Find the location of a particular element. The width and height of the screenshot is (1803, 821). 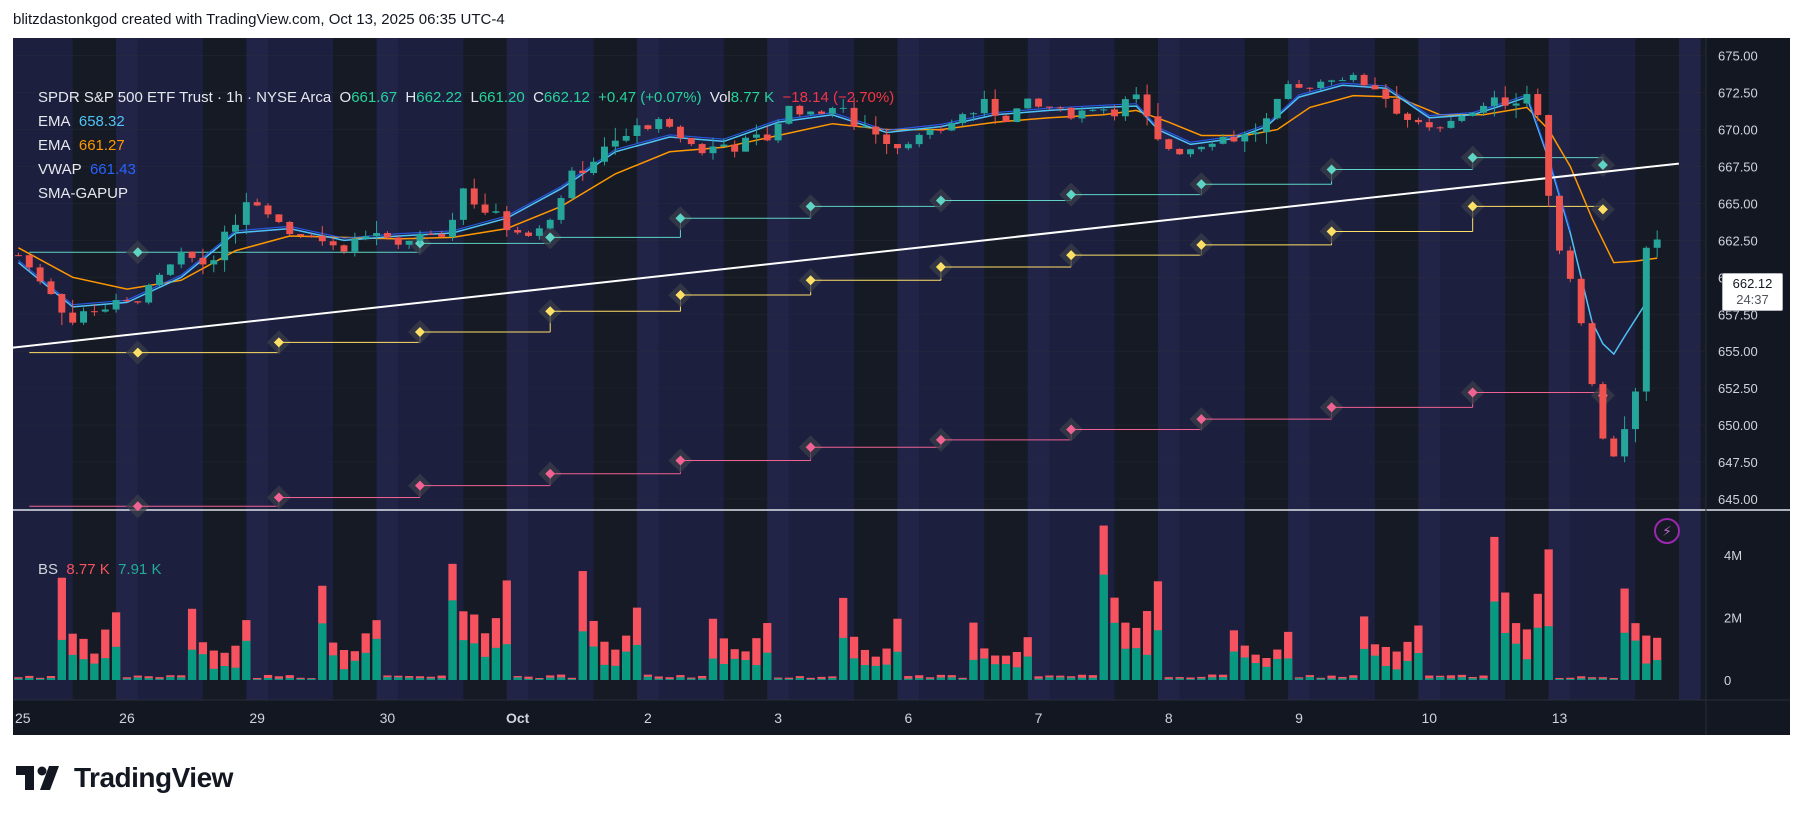

legend-sma-gapup: SMA-GAPUP is located at coordinates (466, 194).